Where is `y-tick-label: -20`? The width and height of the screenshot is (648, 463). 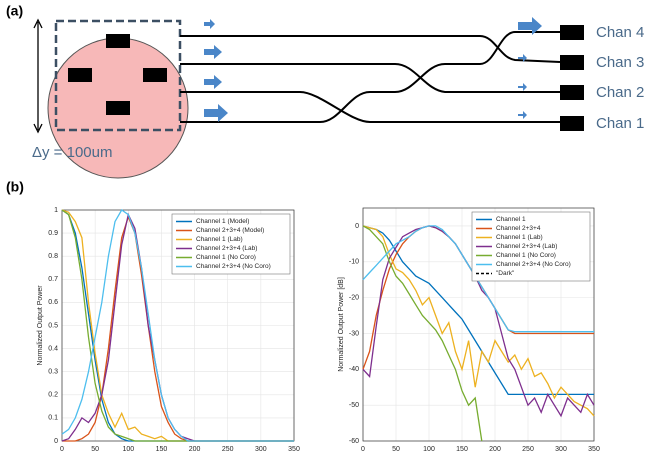
y-tick-label: -20 is located at coordinates (354, 297).